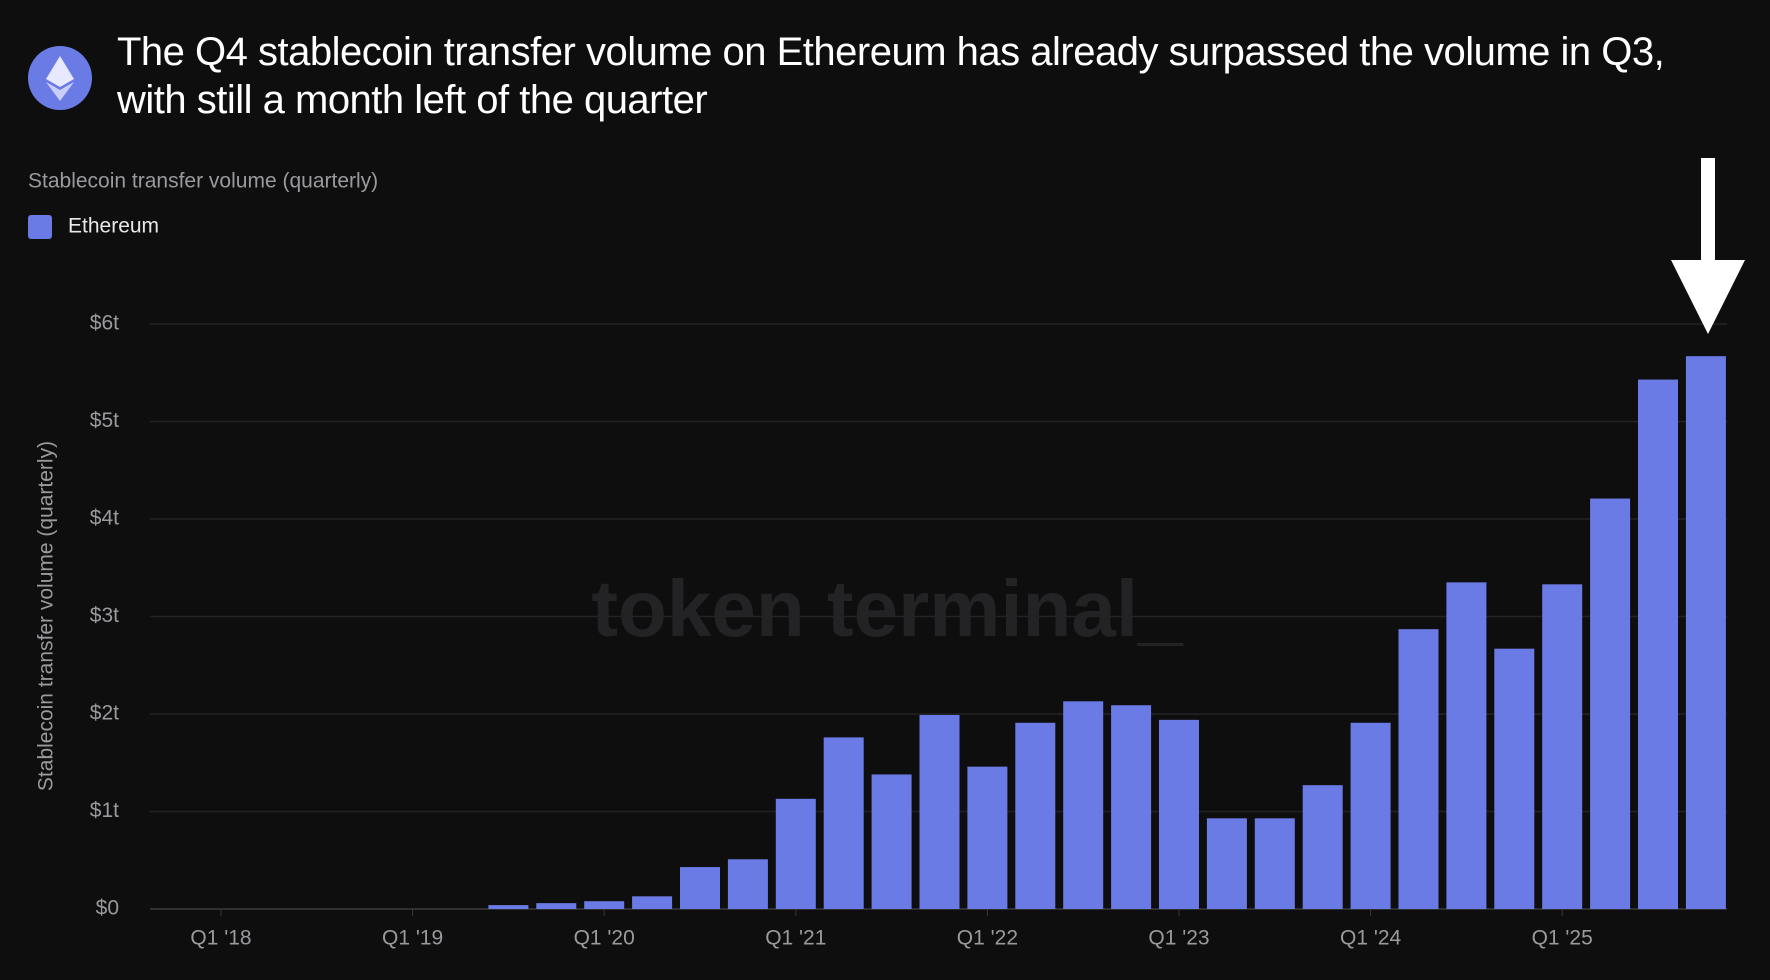 The width and height of the screenshot is (1770, 980). Describe the element at coordinates (220, 938) in the screenshot. I see `x-tick-label: Q1 '18` at that location.